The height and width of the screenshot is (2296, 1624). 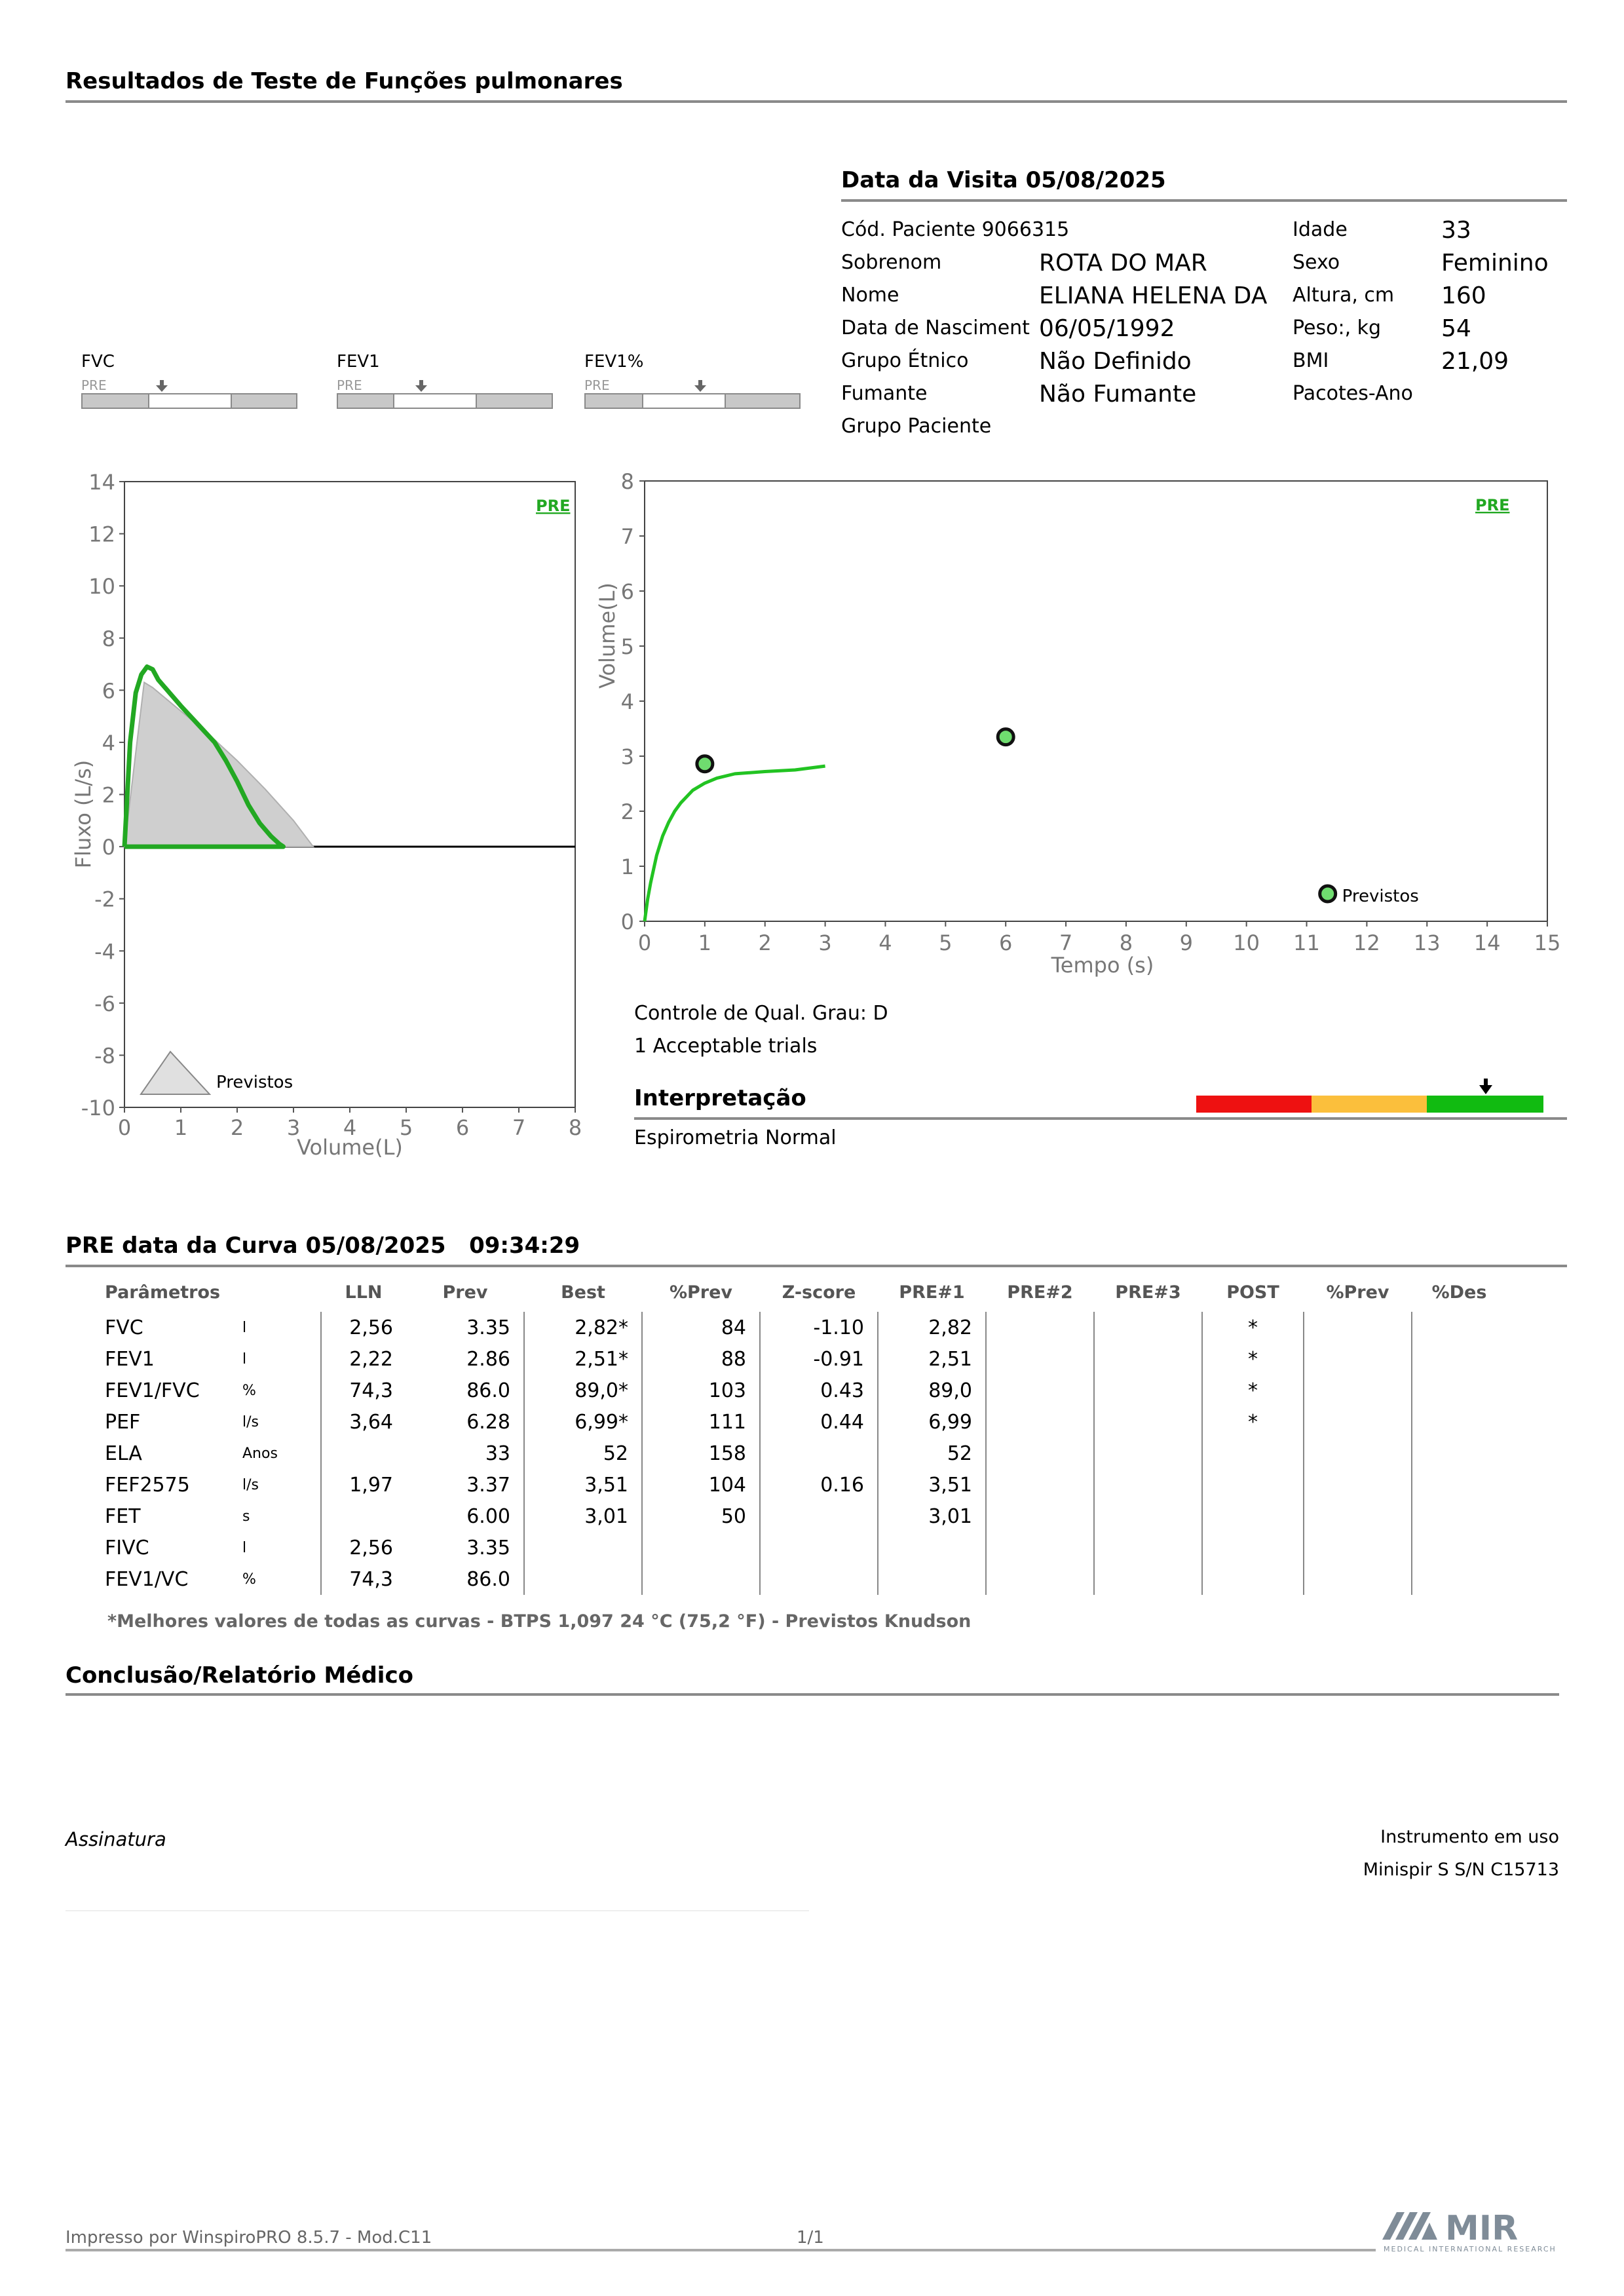 I want to click on patient-field-label: Idade, so click(x=1320, y=229).